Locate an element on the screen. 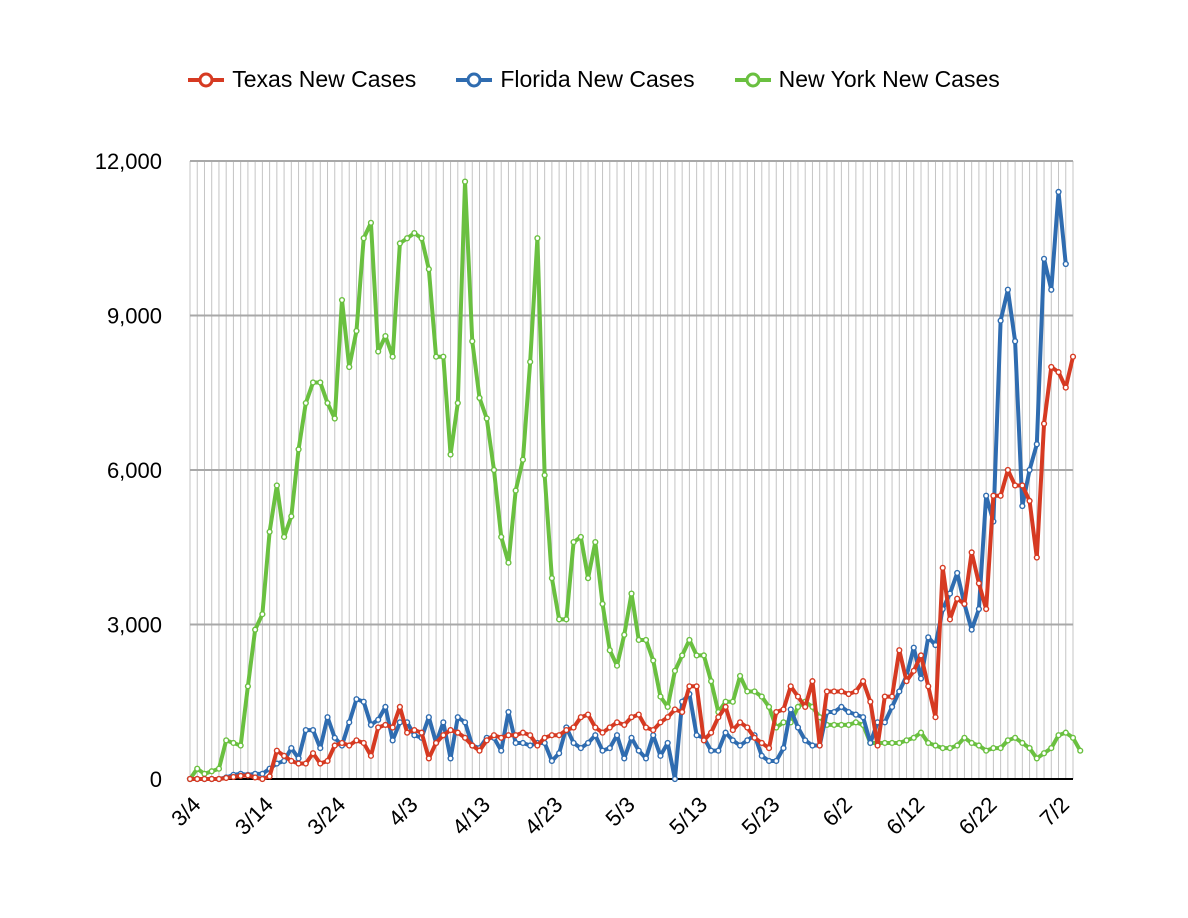 This screenshot has height=918, width=1188. x-tick-label: 6/2 is located at coordinates (837, 811).